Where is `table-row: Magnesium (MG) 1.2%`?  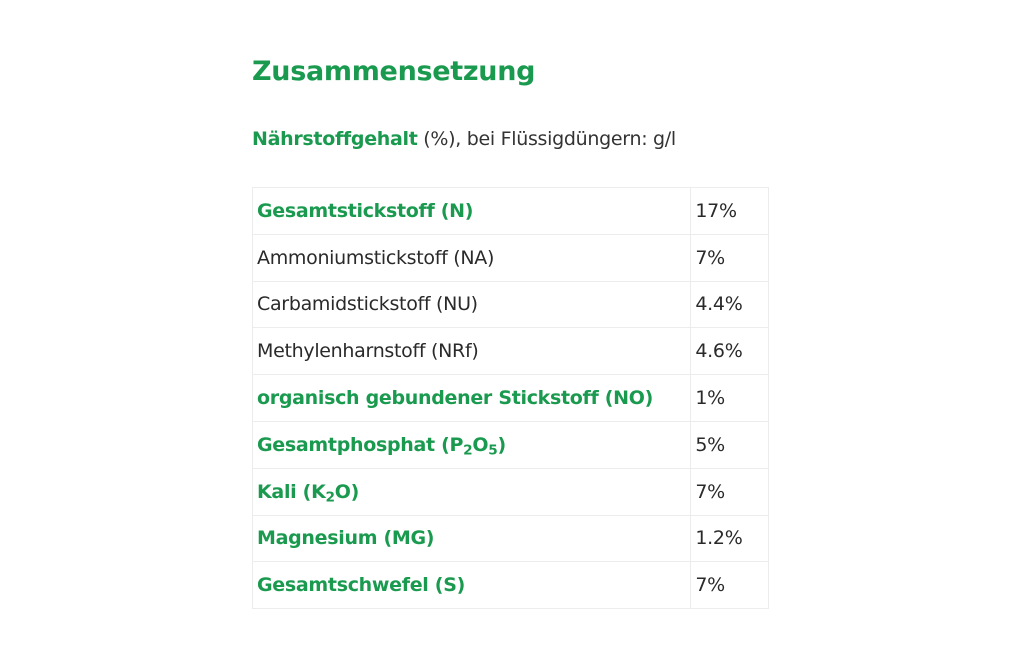
table-row: Magnesium (MG) 1.2% is located at coordinates (510, 538).